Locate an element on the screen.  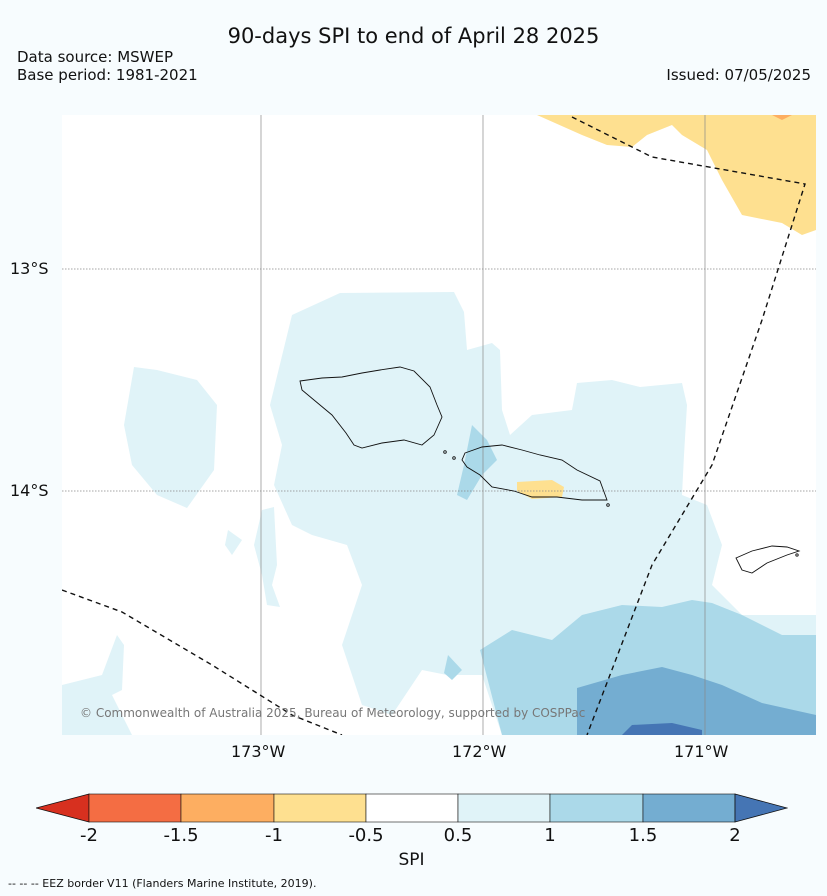
issued-date-label: Issued: 07/05/2025 is located at coordinates (738, 75).